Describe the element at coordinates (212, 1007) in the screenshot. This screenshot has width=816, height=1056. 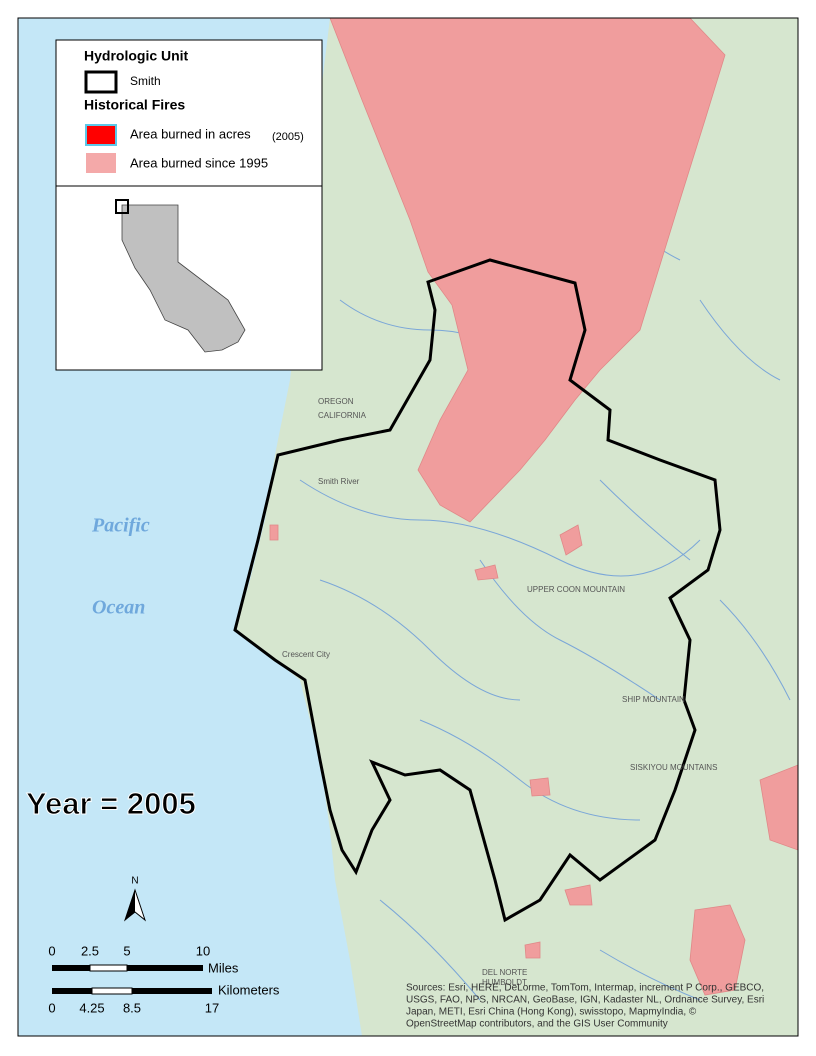
I see `scale-tick-label: 17` at that location.